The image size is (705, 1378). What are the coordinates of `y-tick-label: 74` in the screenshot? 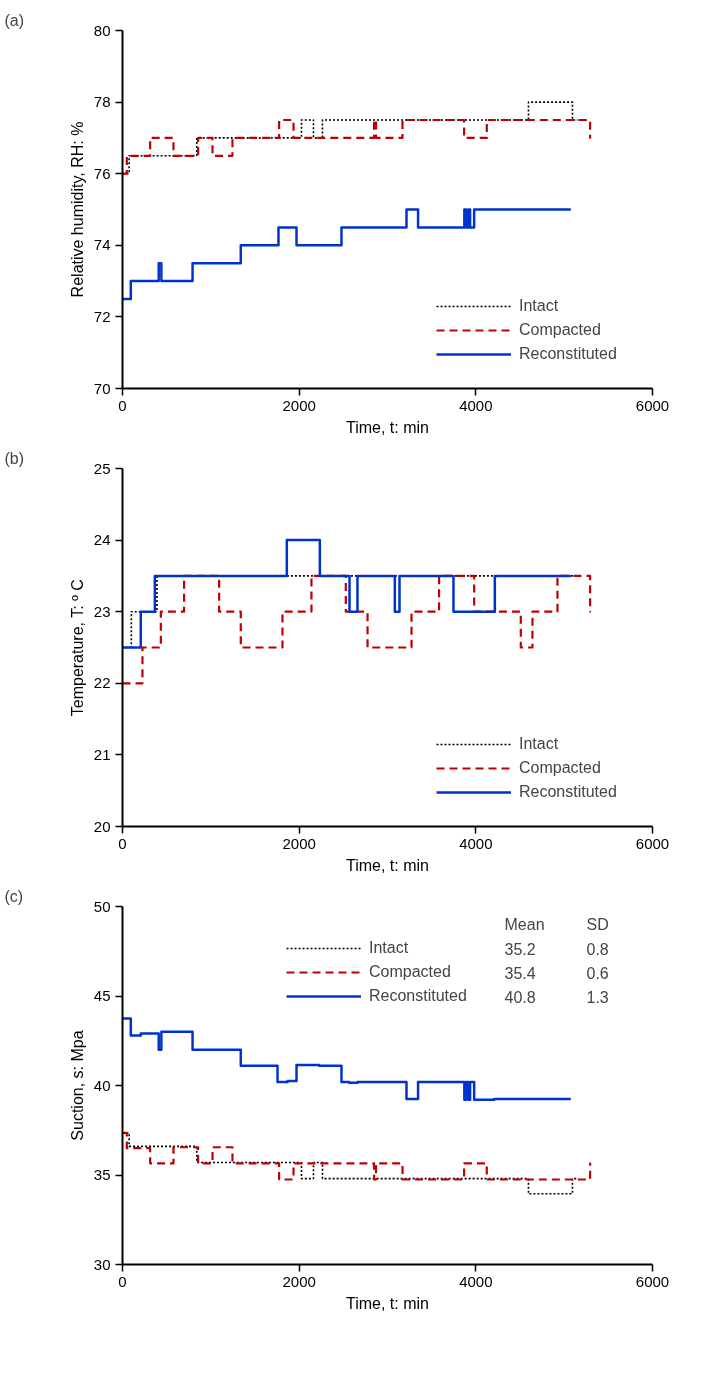 It's located at (102, 245).